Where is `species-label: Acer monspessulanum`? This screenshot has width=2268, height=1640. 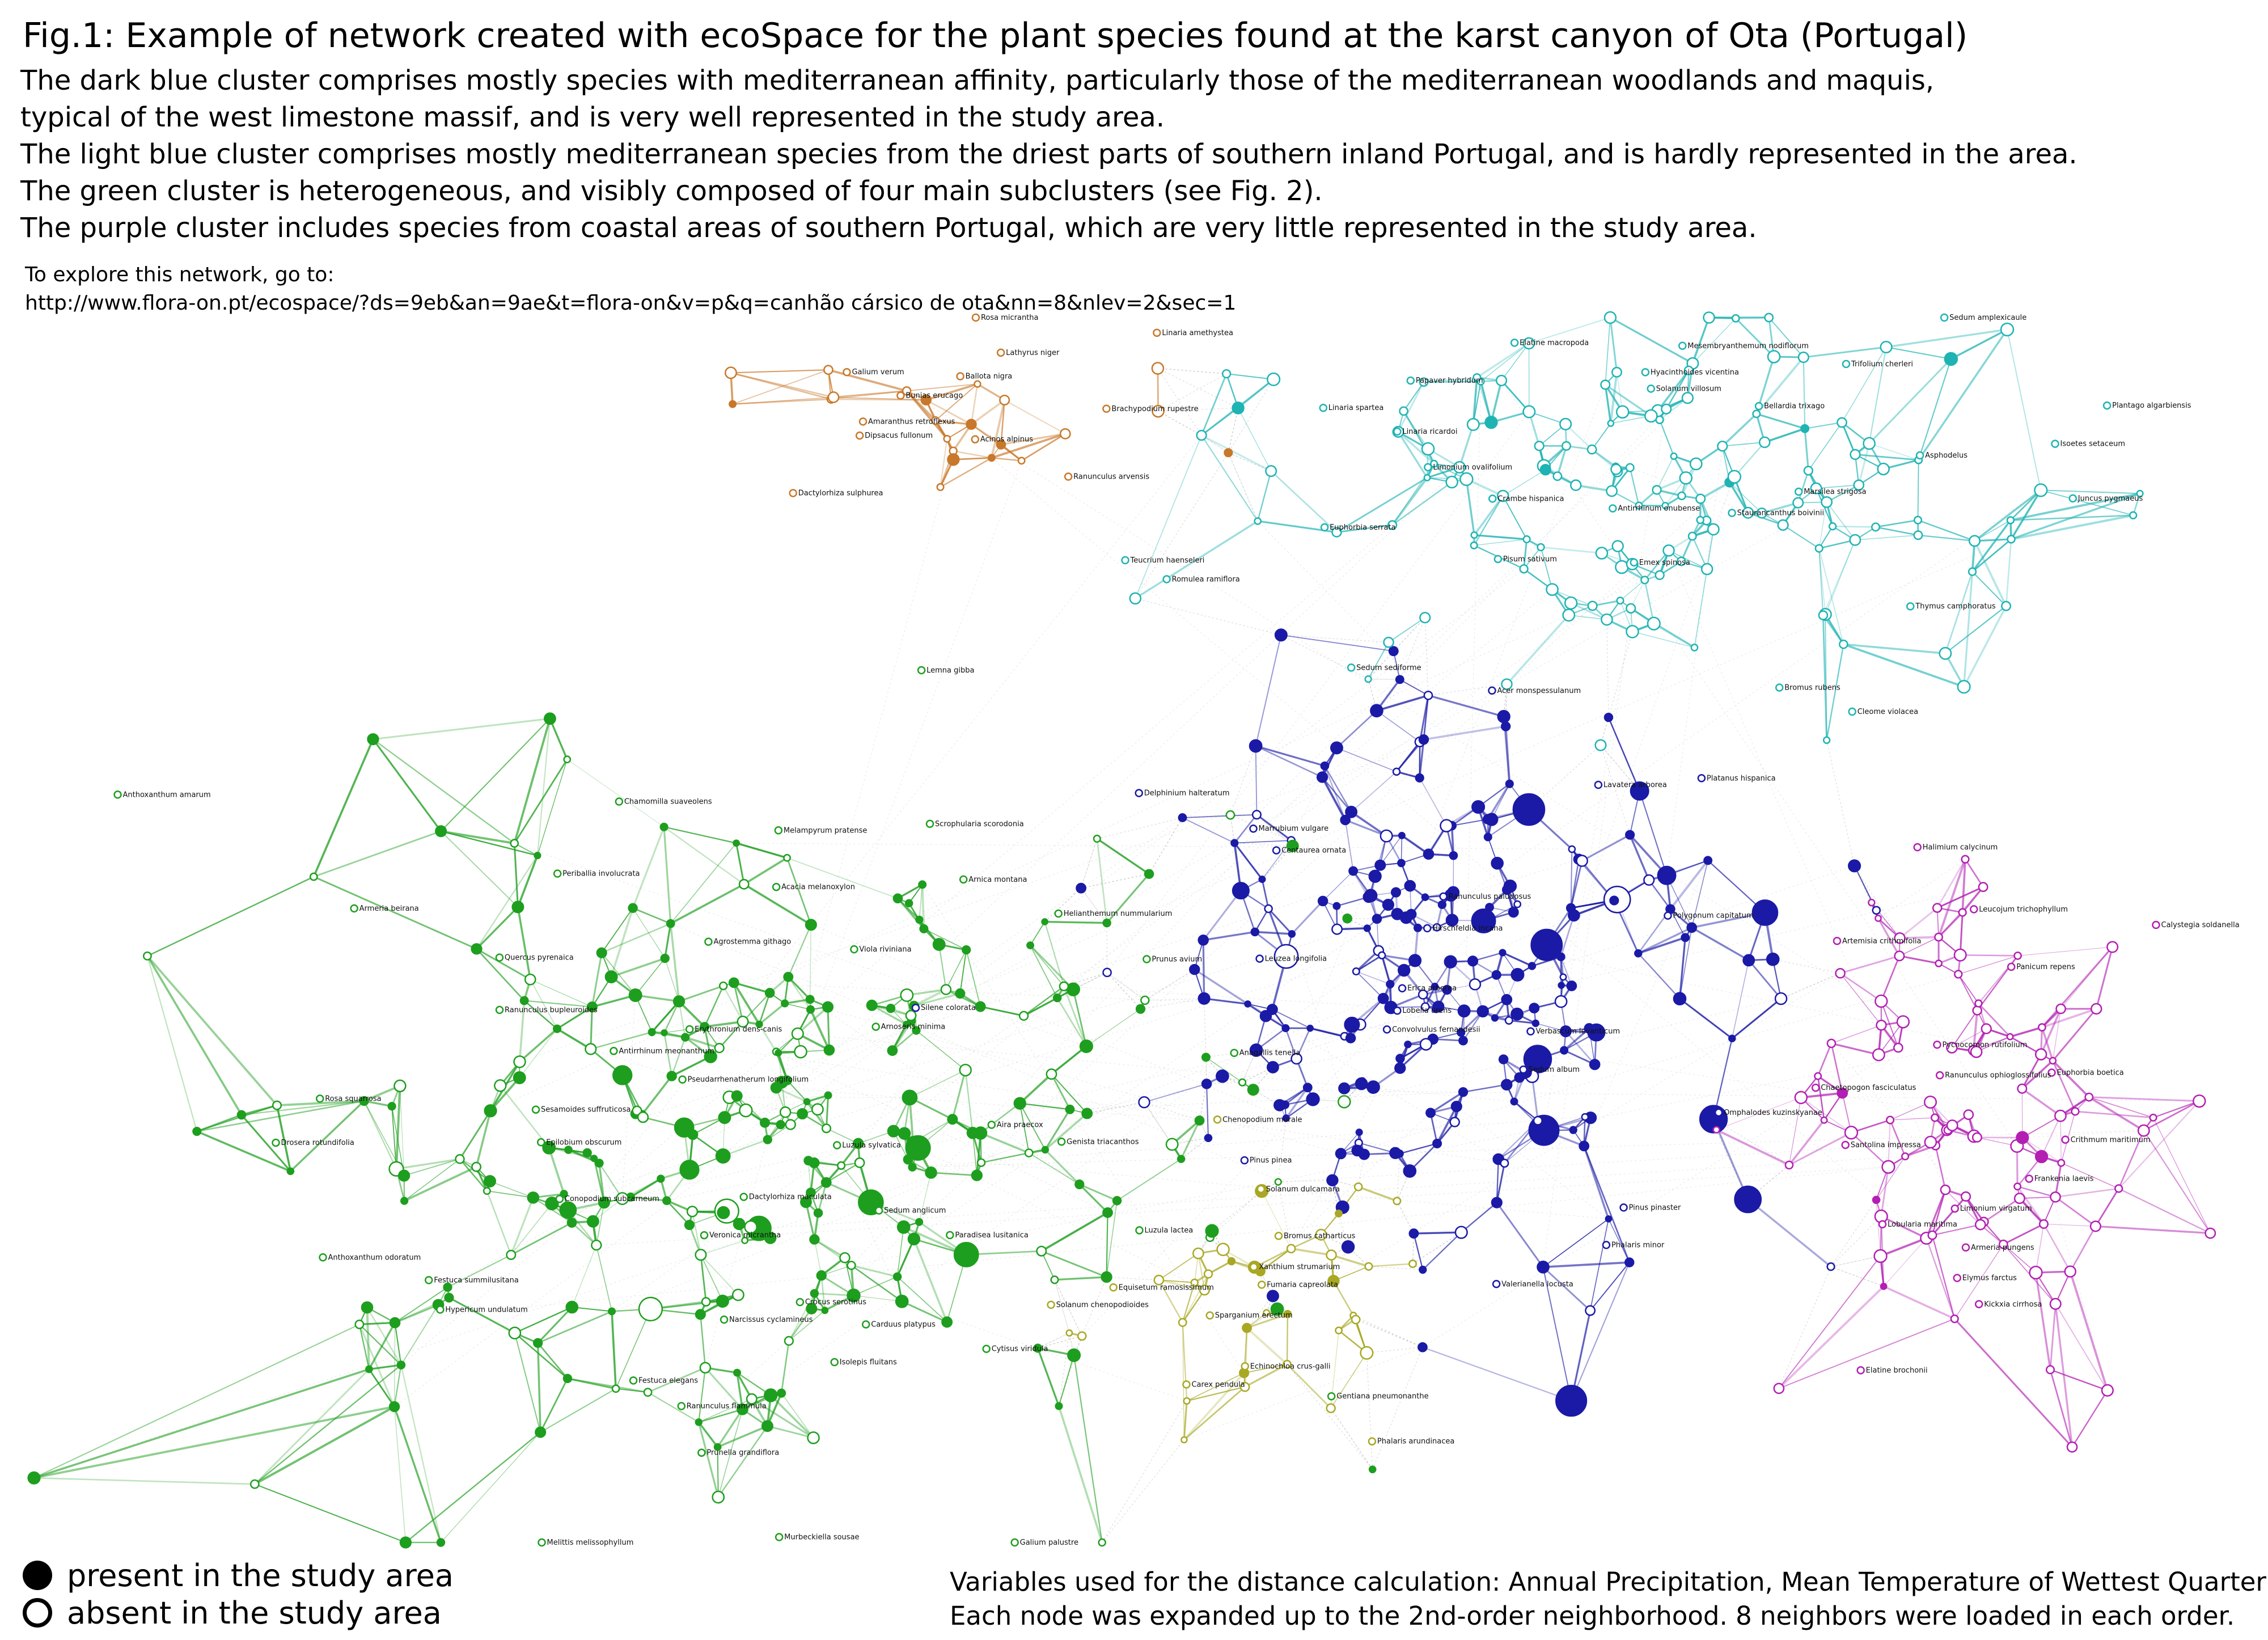
species-label: Acer monspessulanum is located at coordinates (1539, 691).